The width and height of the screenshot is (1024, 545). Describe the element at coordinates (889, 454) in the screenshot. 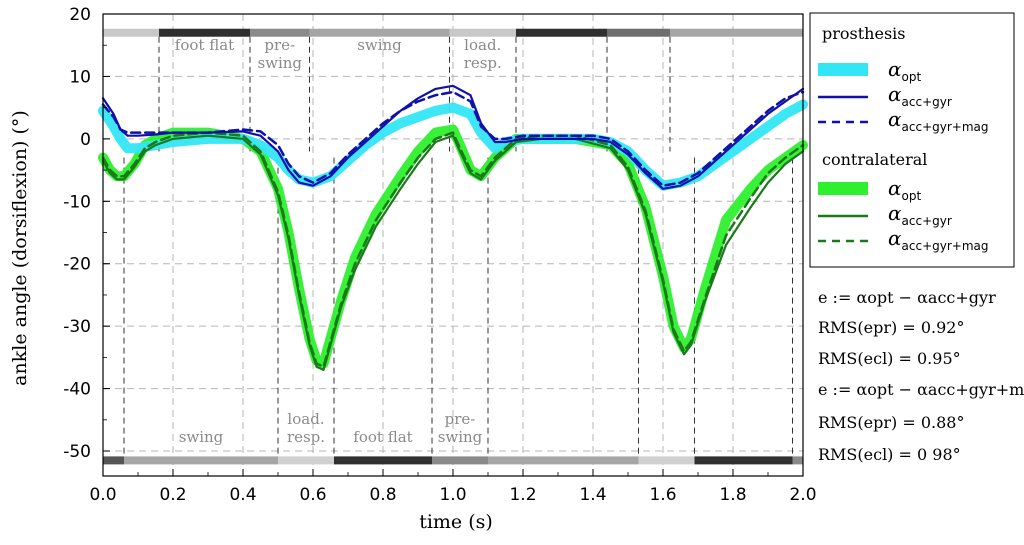

I see `rms-contralateral-2: RMS(ecl) = 0 98°` at that location.